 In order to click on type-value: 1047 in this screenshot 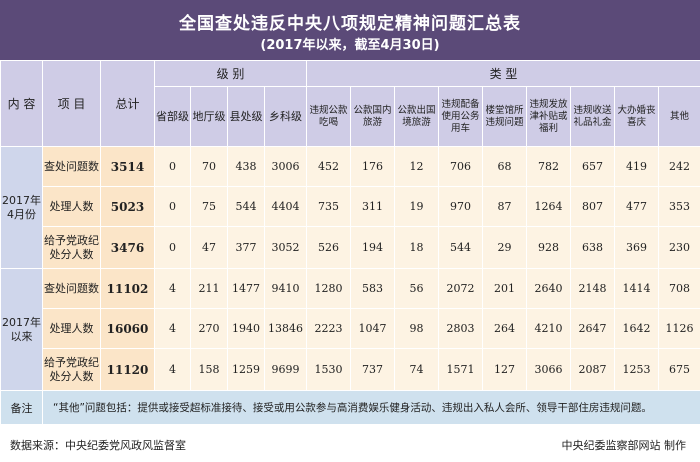, I will do `click(373, 328)`.